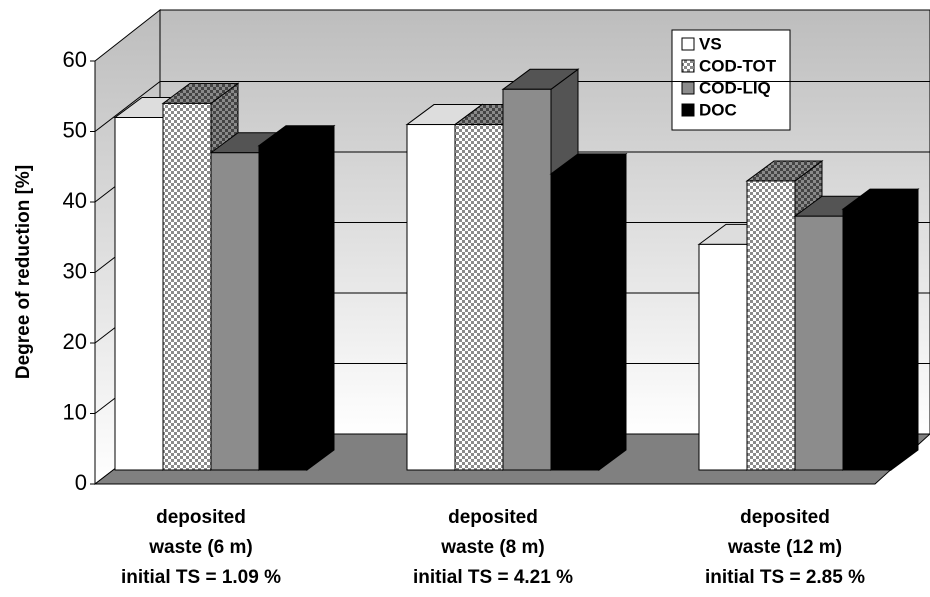 The height and width of the screenshot is (597, 930). Describe the element at coordinates (718, 109) in the screenshot. I see `legend-label: DOC` at that location.